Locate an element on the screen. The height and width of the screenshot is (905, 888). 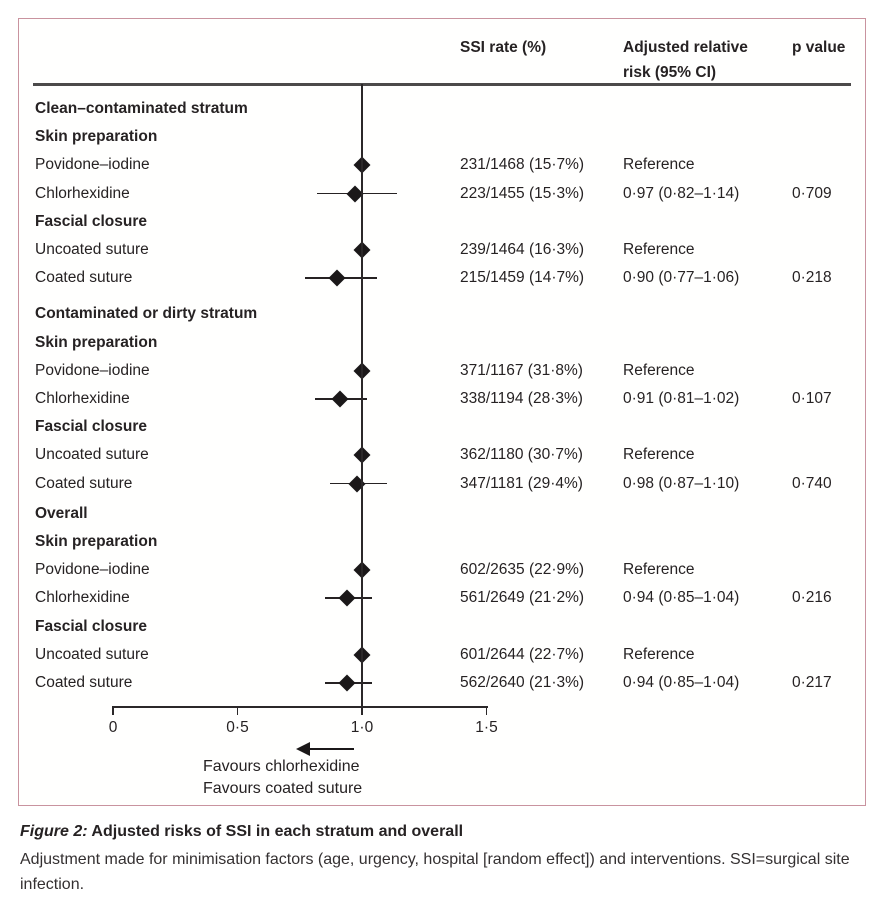
ssi-rate-cell: 602/2635 (22·9%) is located at coordinates (522, 570).